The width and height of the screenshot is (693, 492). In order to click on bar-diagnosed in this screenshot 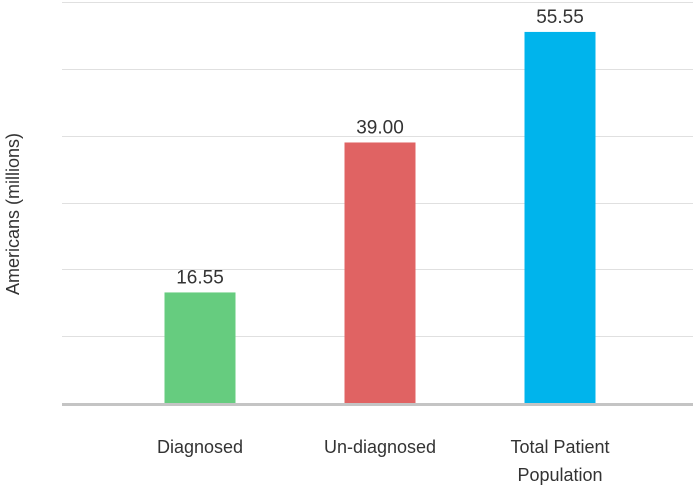, I will do `click(200, 347)`.